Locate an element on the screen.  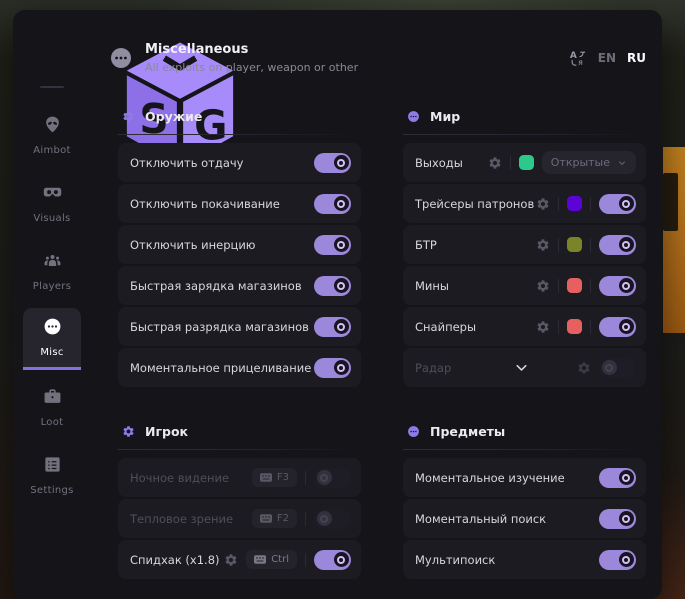
chevron-down-icon is located at coordinates (622, 163).